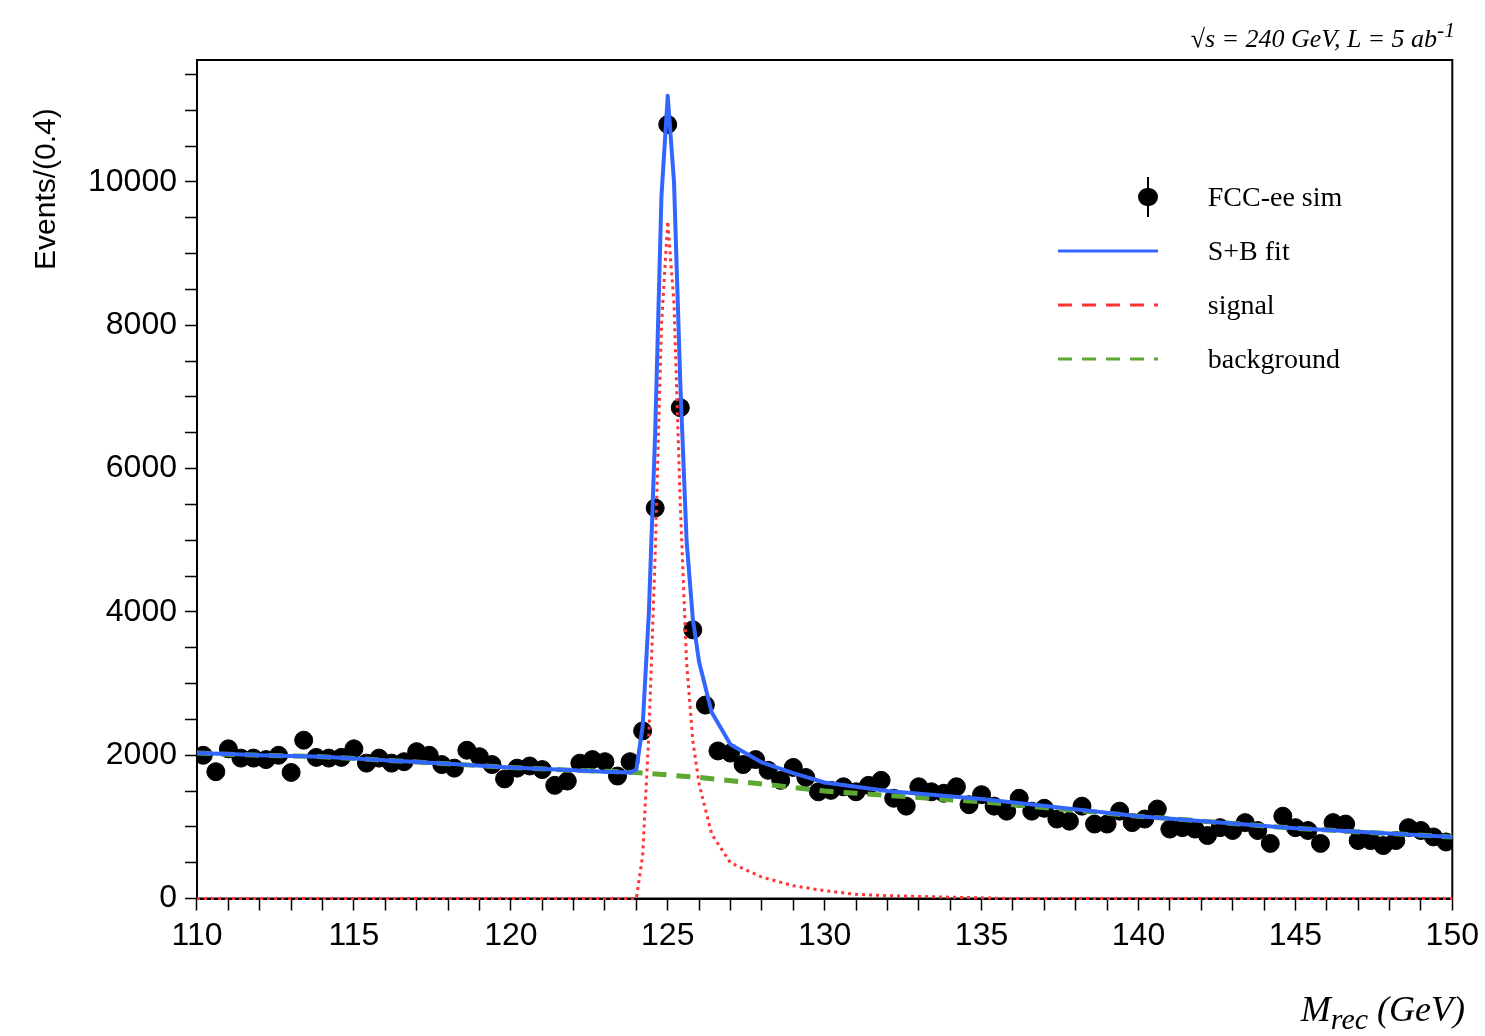 This screenshot has height=1036, width=1485. What do you see at coordinates (197, 933) in the screenshot?
I see `x-tick-label: 110` at bounding box center [197, 933].